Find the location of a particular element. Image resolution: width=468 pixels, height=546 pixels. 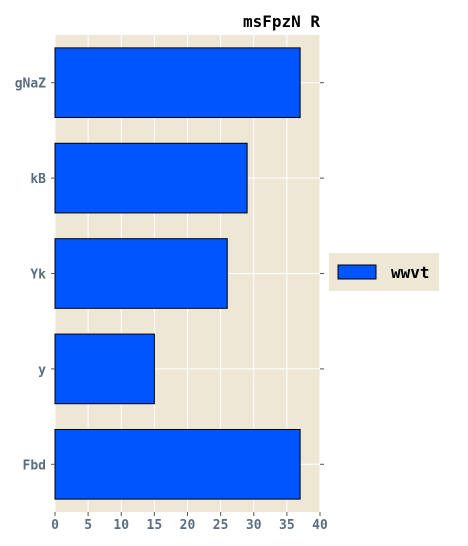

x-tick-label: 15 is located at coordinates (155, 525).